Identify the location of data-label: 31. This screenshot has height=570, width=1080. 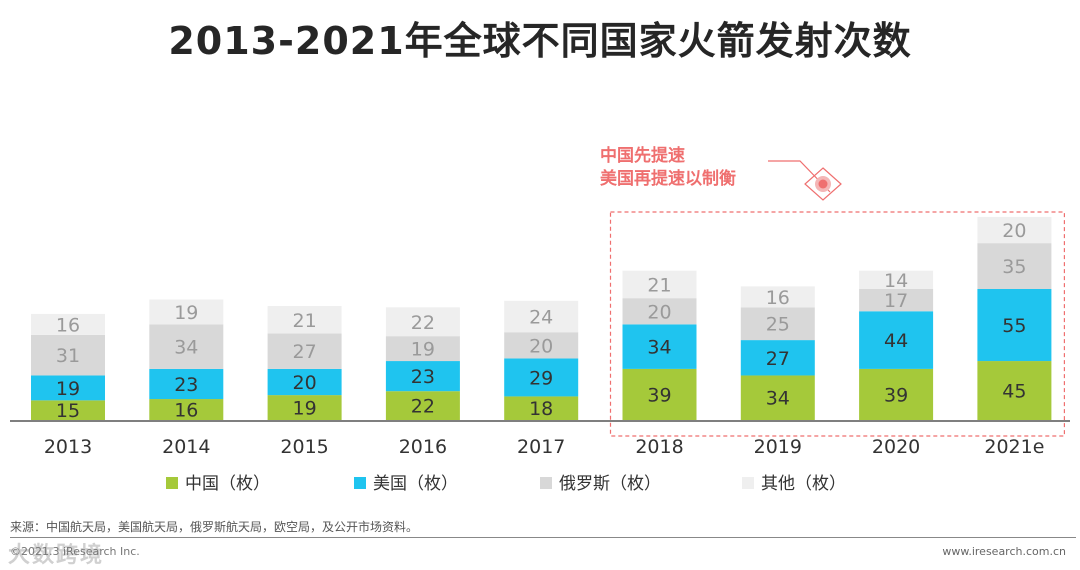
(68, 356).